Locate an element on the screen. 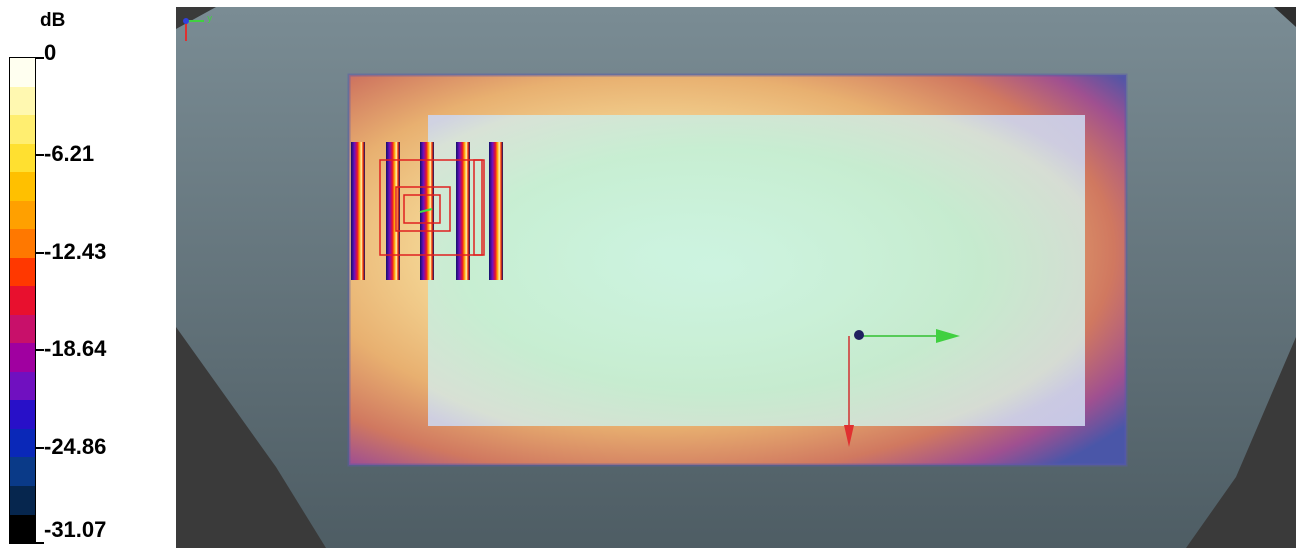 The width and height of the screenshot is (1296, 548). antenna-elements is located at coordinates (427, 211).